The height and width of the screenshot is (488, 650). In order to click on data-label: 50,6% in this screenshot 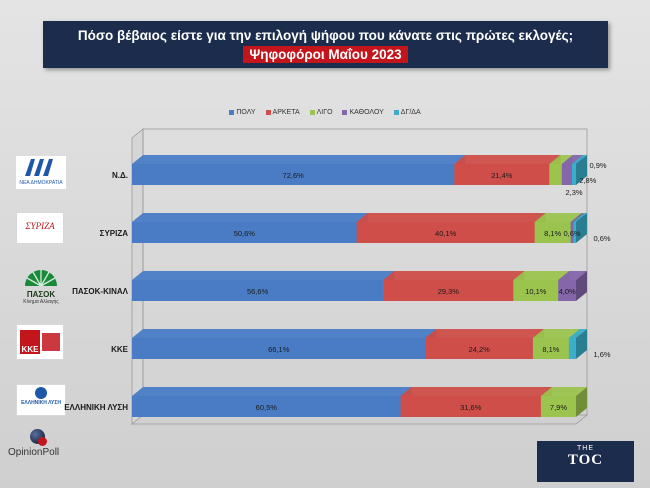, I will do `click(245, 233)`.